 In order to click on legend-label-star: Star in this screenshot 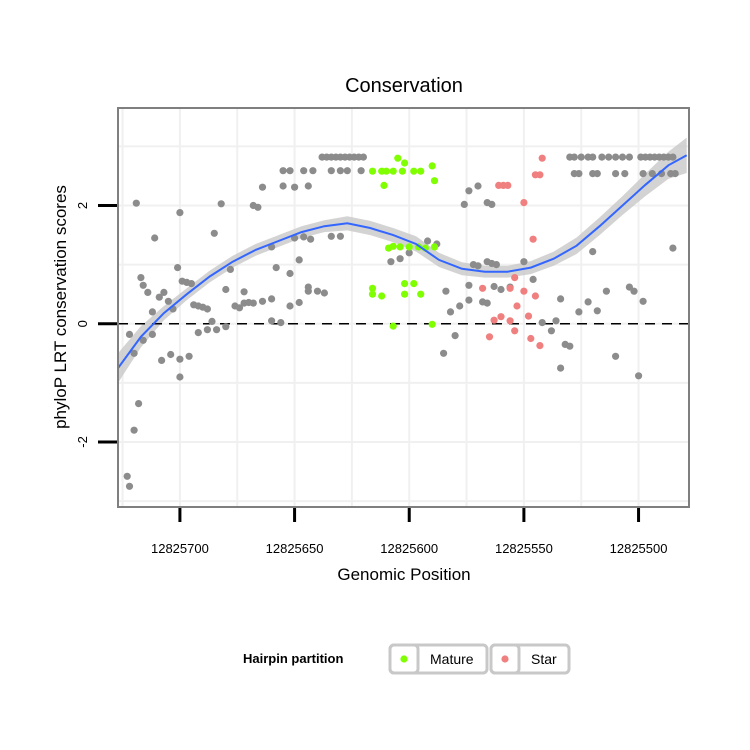, I will do `click(544, 659)`.